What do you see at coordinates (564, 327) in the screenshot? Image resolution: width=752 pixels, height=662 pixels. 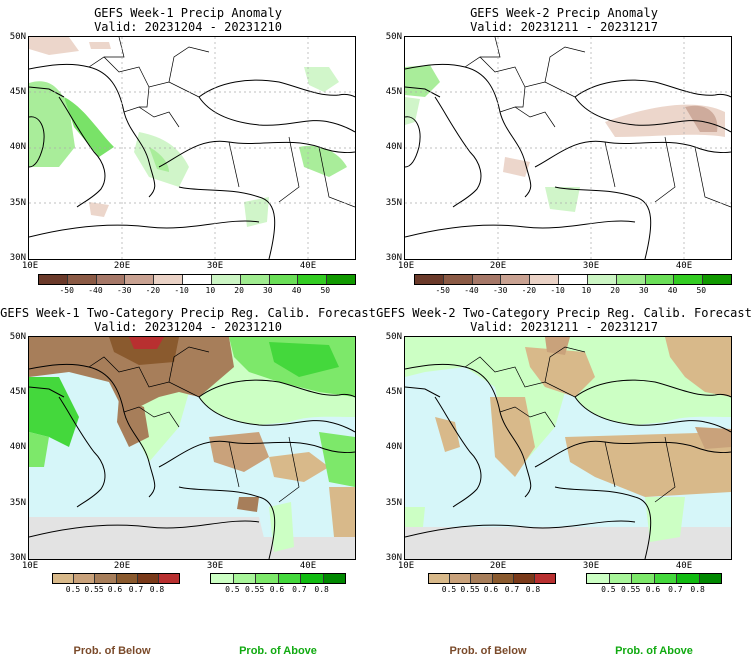 I see `panel4-valid: Valid: 20231211 - 20231217` at bounding box center [564, 327].